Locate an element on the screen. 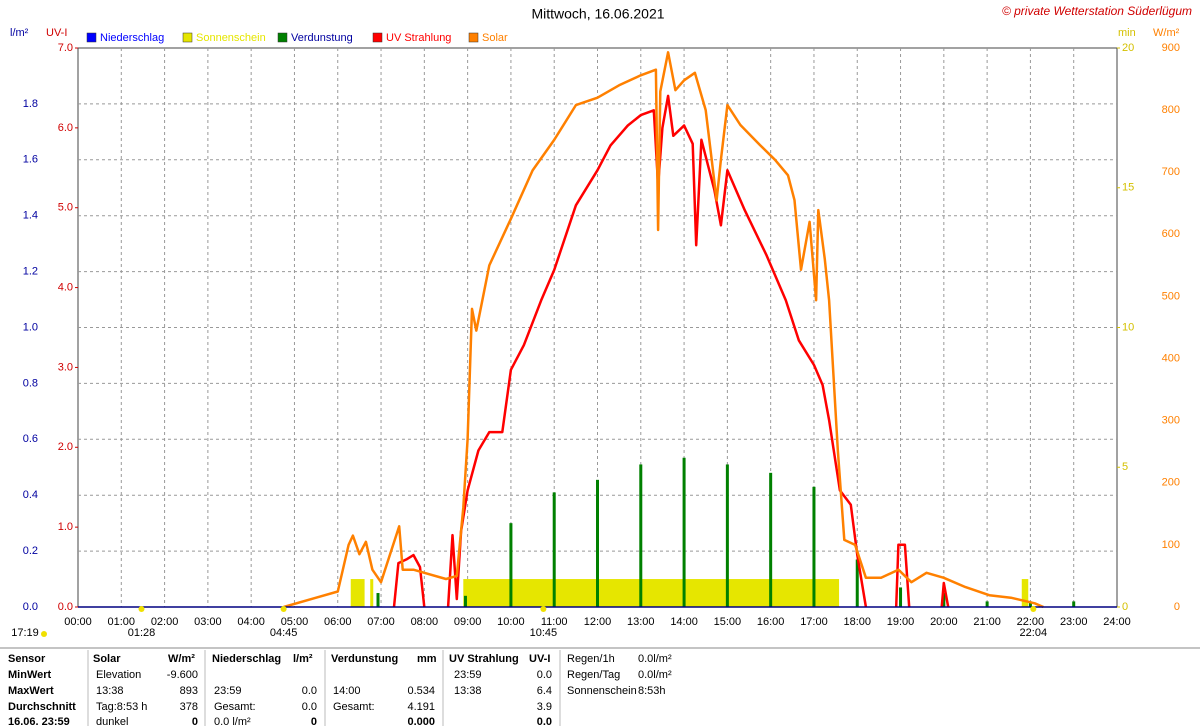  table-cell: Regen/Tag is located at coordinates (593, 675).